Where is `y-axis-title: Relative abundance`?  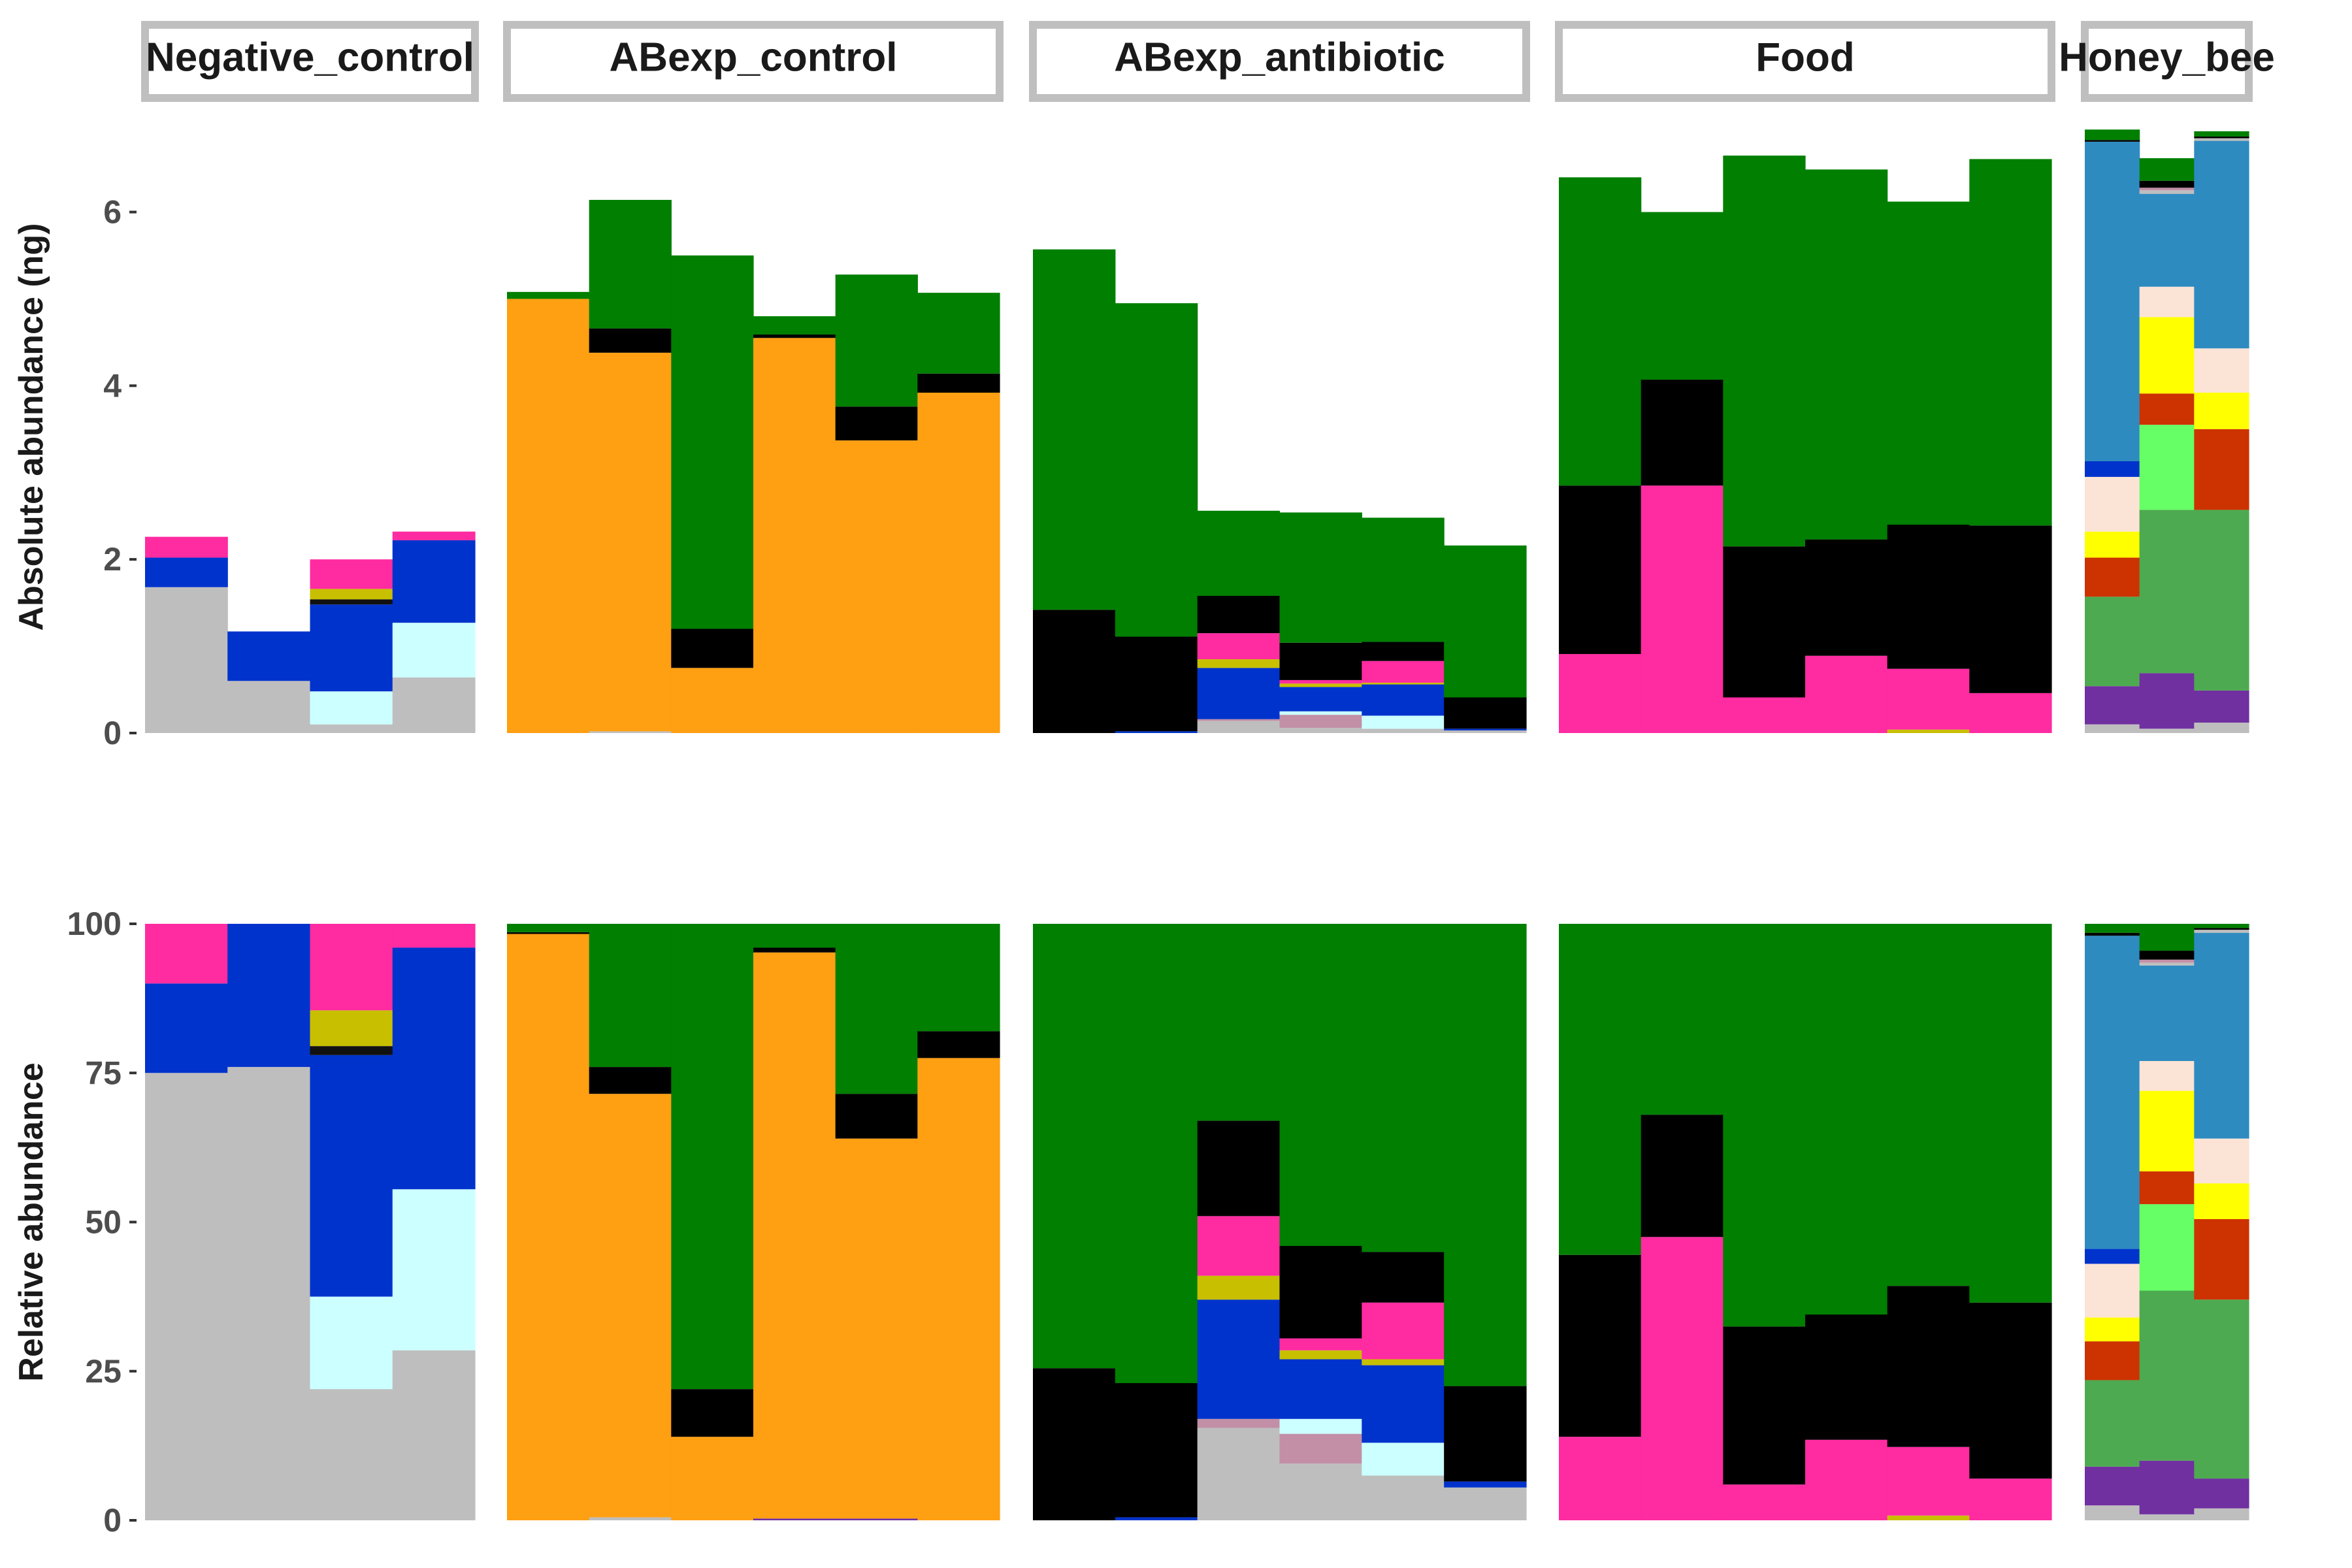
y-axis-title: Relative abundance is located at coordinates (31, 1221).